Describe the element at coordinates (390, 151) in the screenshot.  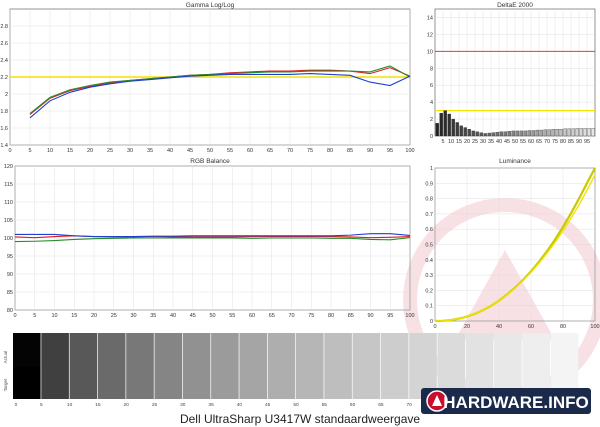
I see `x-tick-label: 95` at that location.